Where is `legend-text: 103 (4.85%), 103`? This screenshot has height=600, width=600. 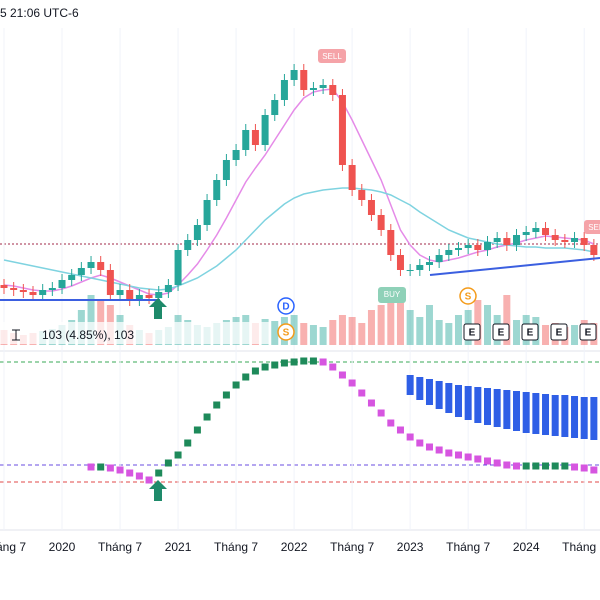
legend-text: 103 (4.85%), 103 is located at coordinates (88, 335).